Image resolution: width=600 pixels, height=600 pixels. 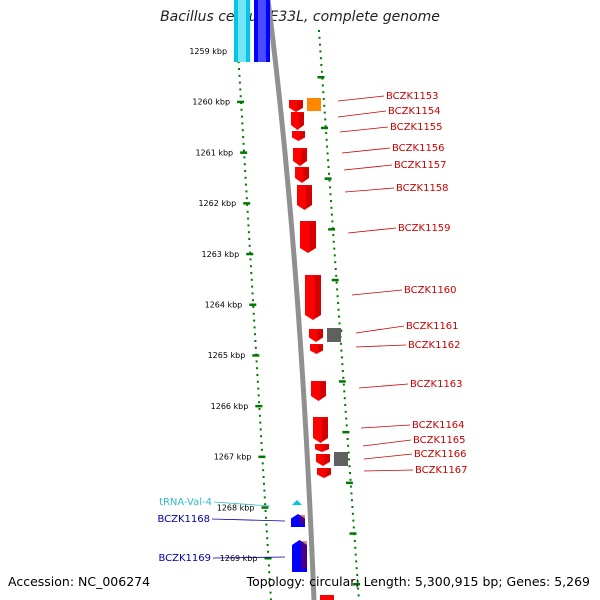 What do you see at coordinates (314, 104) in the screenshot?
I see `orange-feature` at bounding box center [314, 104].